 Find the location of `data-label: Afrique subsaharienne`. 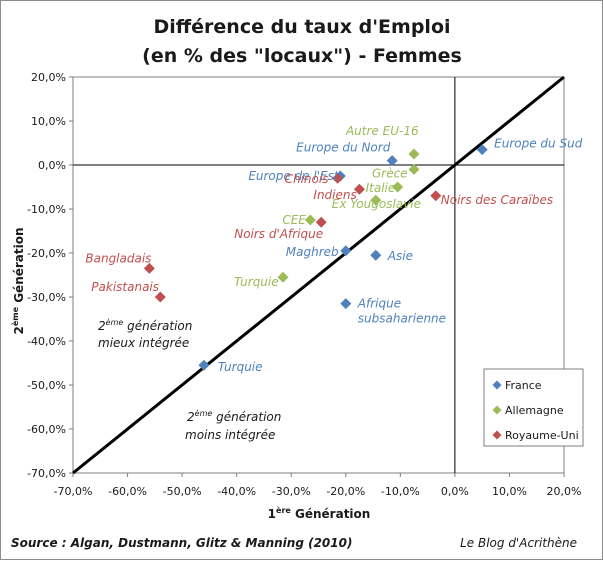

data-label: Afrique subsaharienne is located at coordinates (401, 311).